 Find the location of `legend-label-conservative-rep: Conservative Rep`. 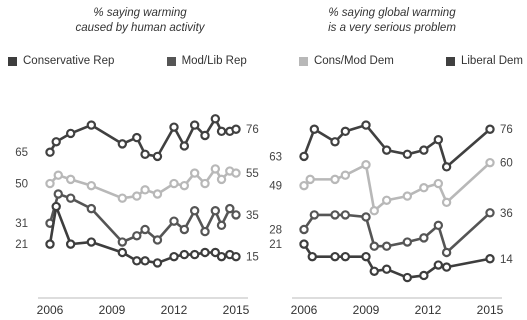

legend-label-conservative-rep: Conservative Rep is located at coordinates (69, 61).